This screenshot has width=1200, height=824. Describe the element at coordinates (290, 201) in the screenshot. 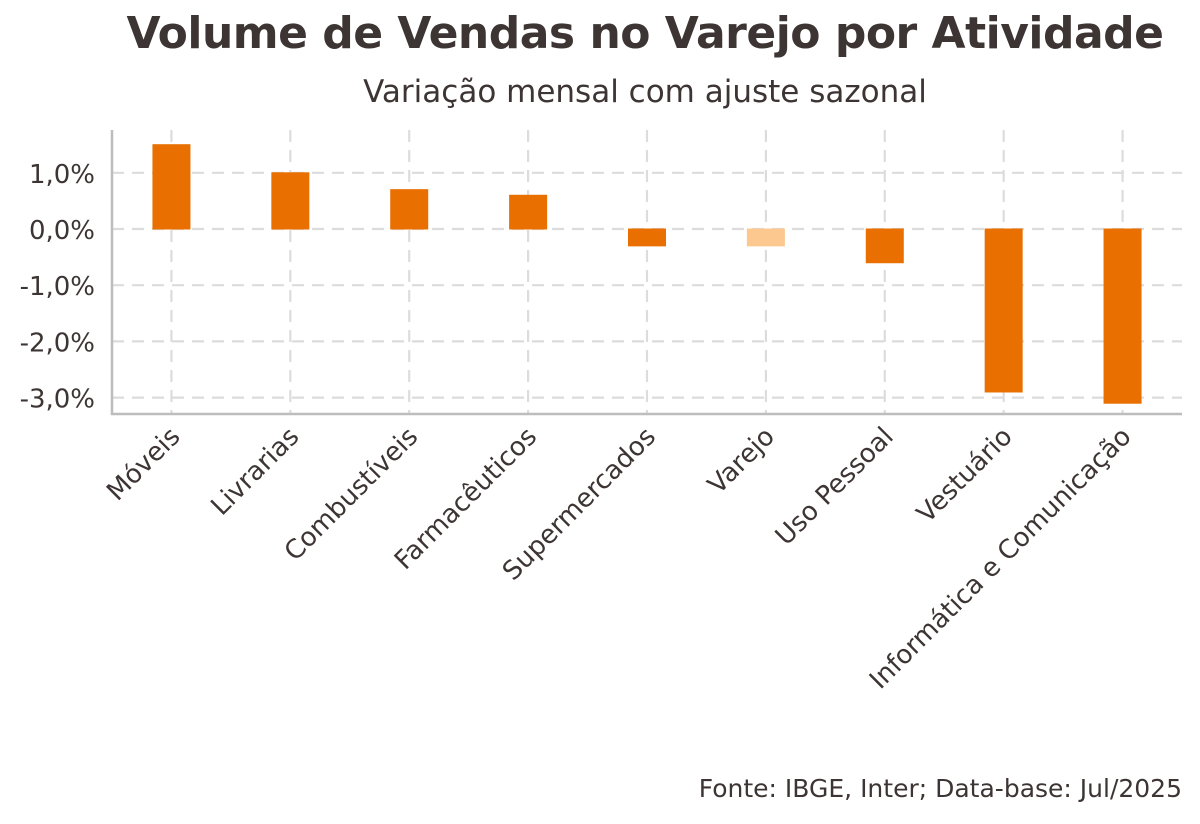

I see `bar-livrarias` at that location.